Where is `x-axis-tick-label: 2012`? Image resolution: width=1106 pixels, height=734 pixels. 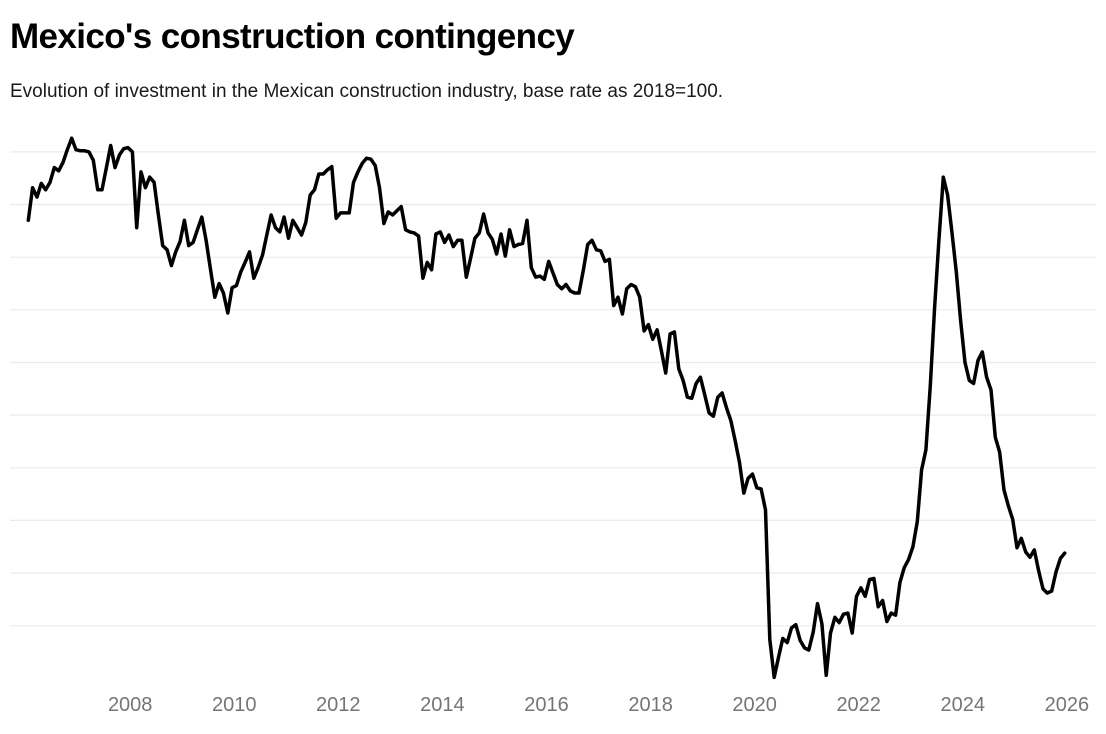
x-axis-tick-label: 2012 is located at coordinates (338, 705).